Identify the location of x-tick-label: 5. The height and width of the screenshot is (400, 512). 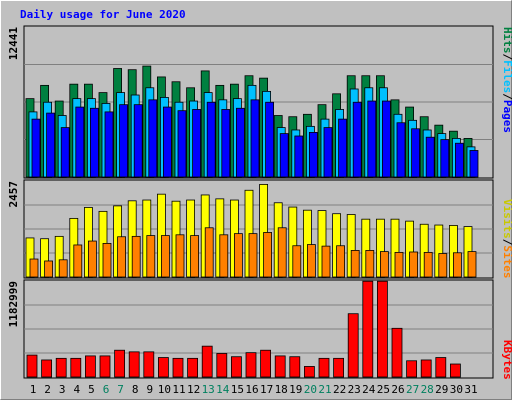
(91, 389).